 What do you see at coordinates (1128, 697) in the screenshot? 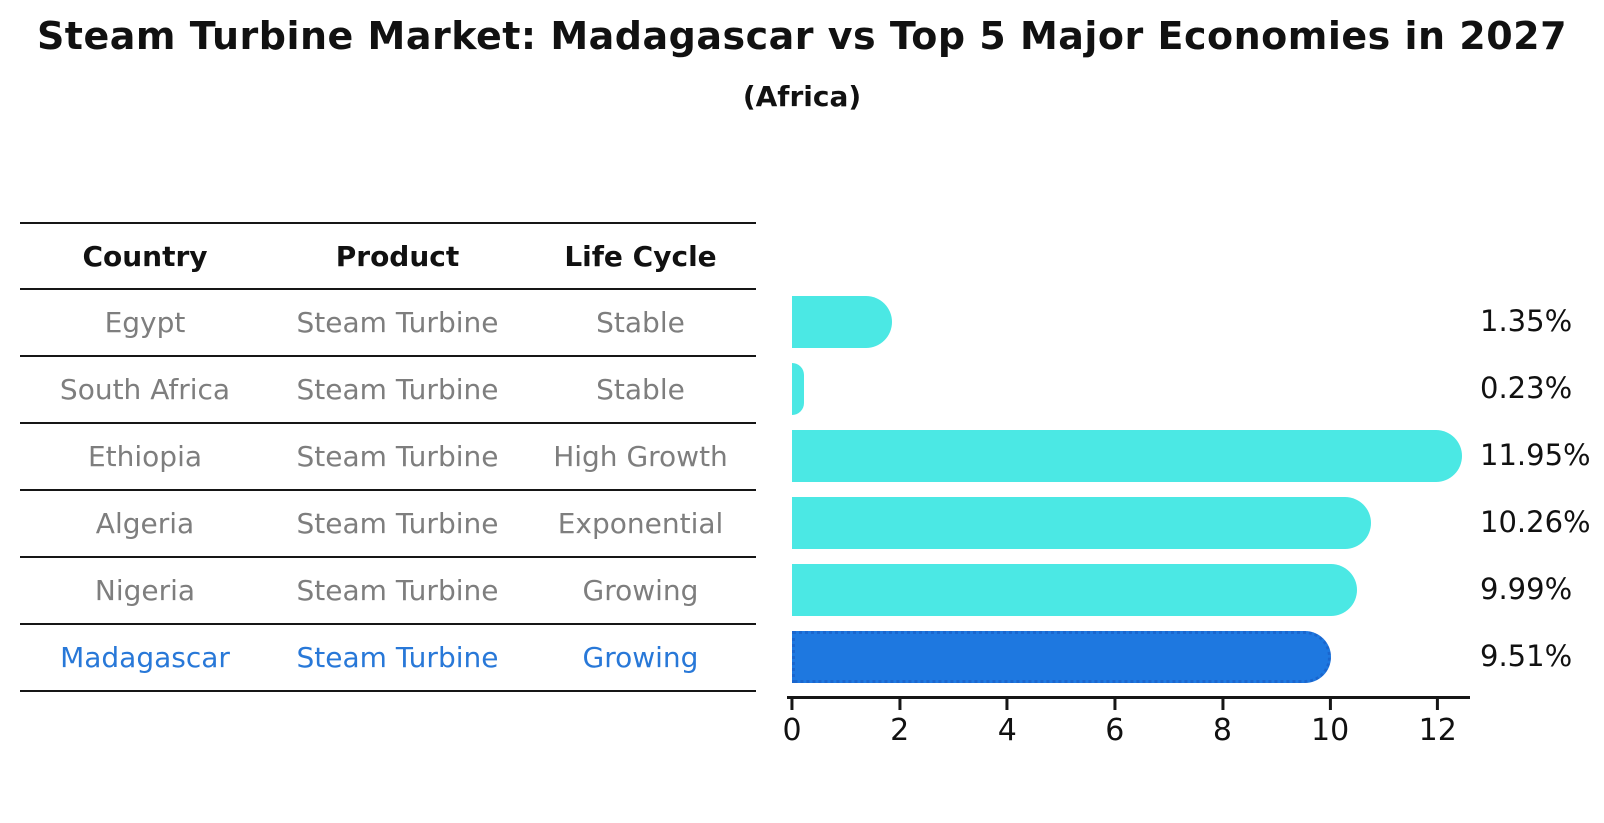
I see `x-axis-line` at bounding box center [1128, 697].